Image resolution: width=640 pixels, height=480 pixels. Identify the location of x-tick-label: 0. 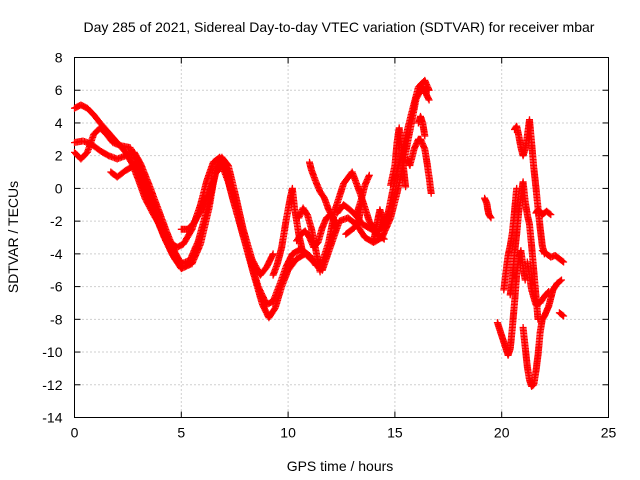
(75, 433).